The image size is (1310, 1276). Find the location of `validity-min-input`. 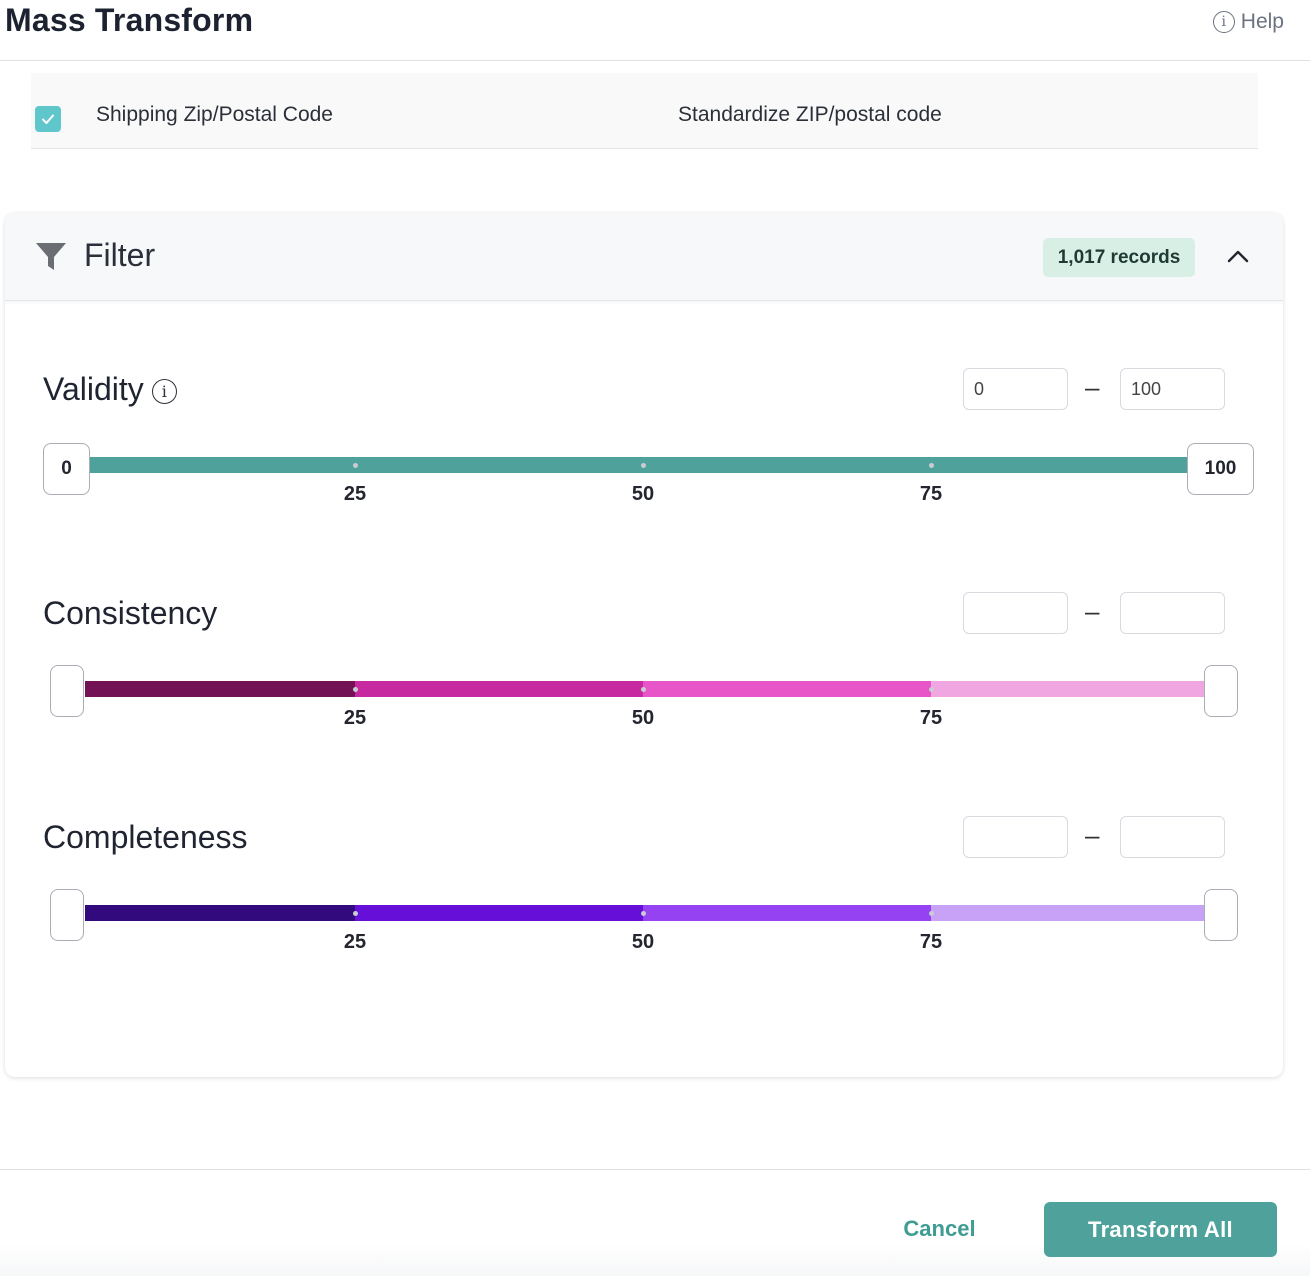

validity-min-input is located at coordinates (1015, 389).